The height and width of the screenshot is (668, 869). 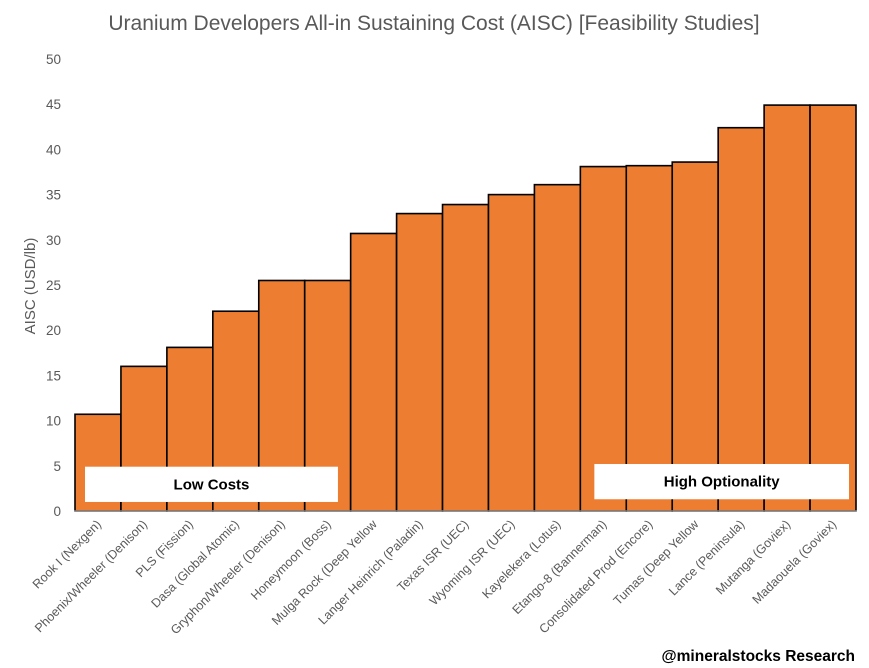 I want to click on y-tick-label: 10, so click(x=53, y=421).